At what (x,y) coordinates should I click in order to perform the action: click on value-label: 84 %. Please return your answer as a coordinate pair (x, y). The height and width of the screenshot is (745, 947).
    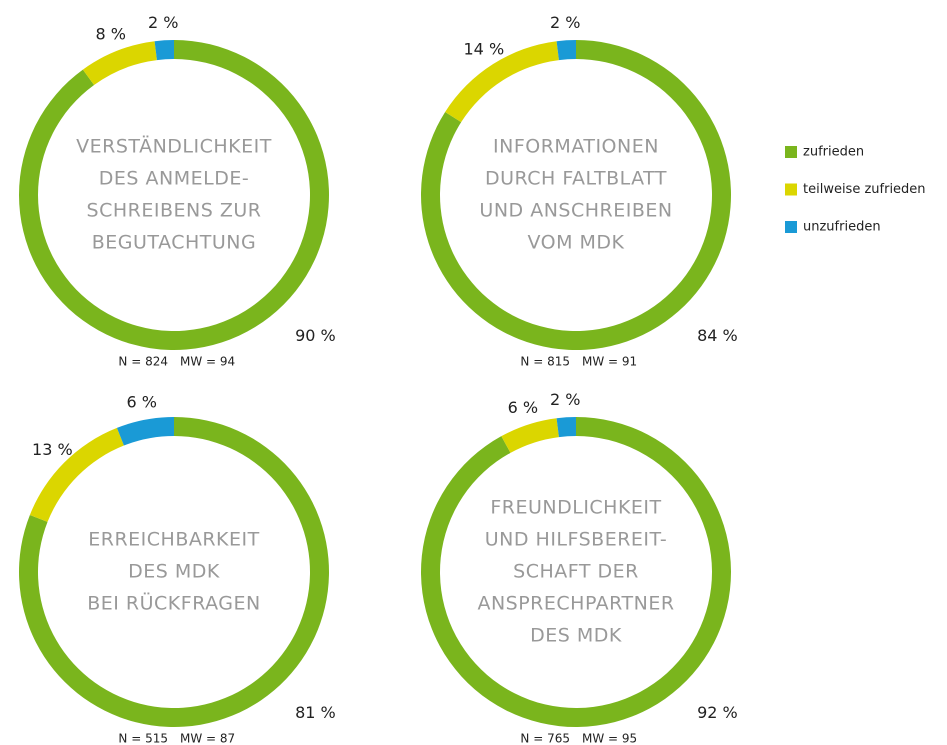
    Looking at the image, I should click on (717, 335).